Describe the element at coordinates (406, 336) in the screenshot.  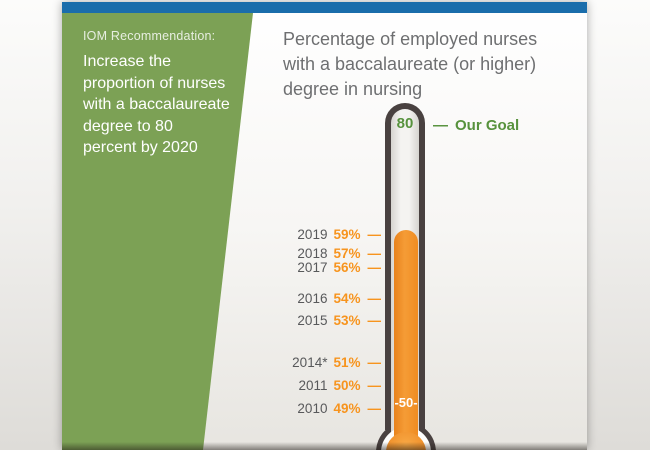
I see `thermometer-mercury-column` at that location.